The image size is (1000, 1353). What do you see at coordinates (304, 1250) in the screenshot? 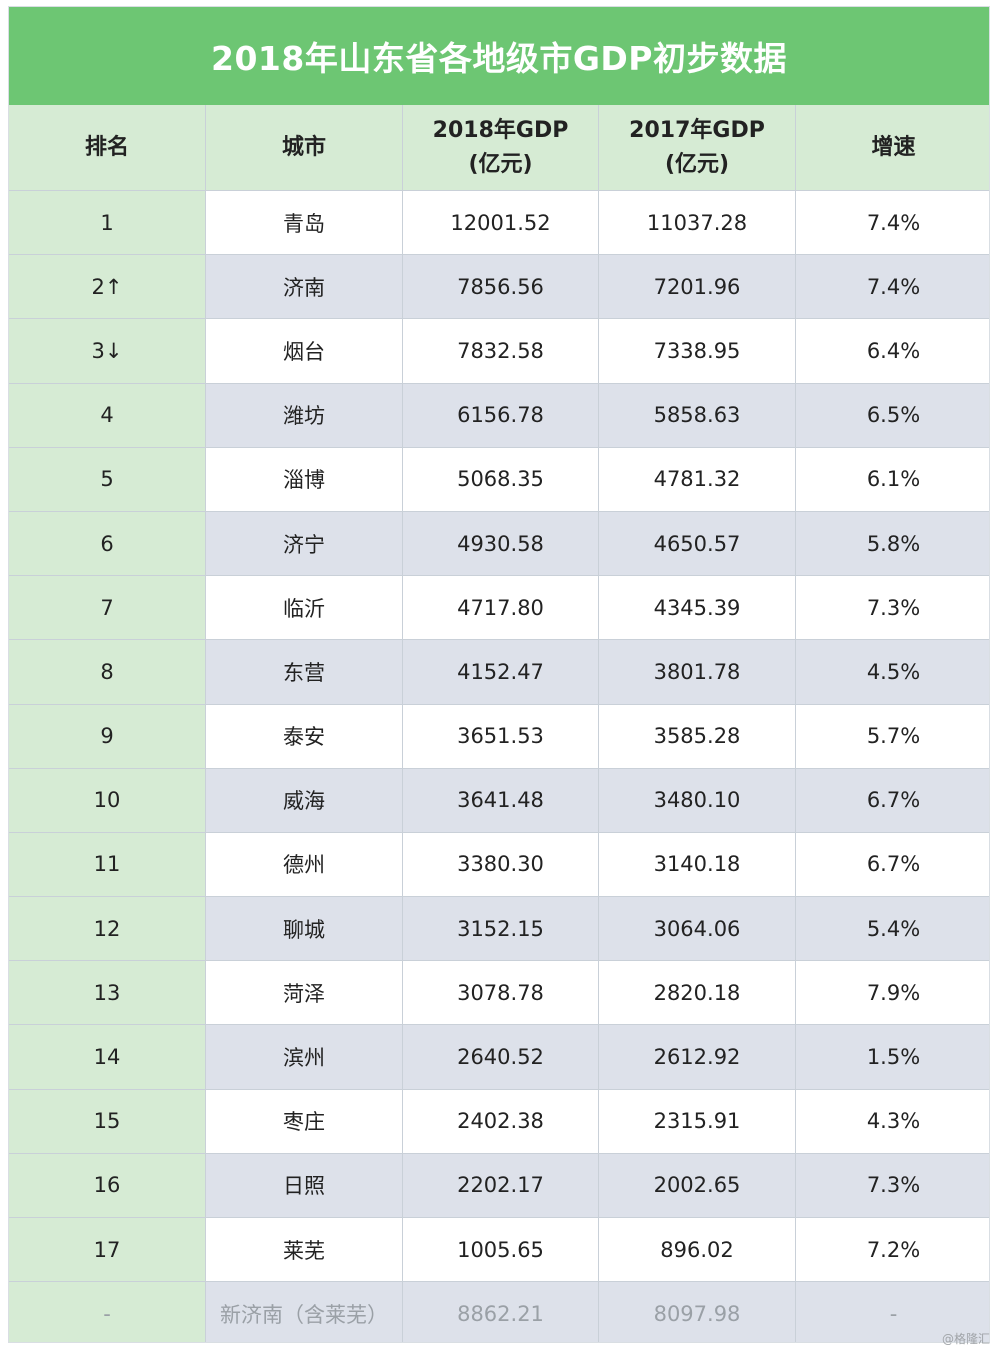
I see `cell-city: 莱芜` at bounding box center [304, 1250].